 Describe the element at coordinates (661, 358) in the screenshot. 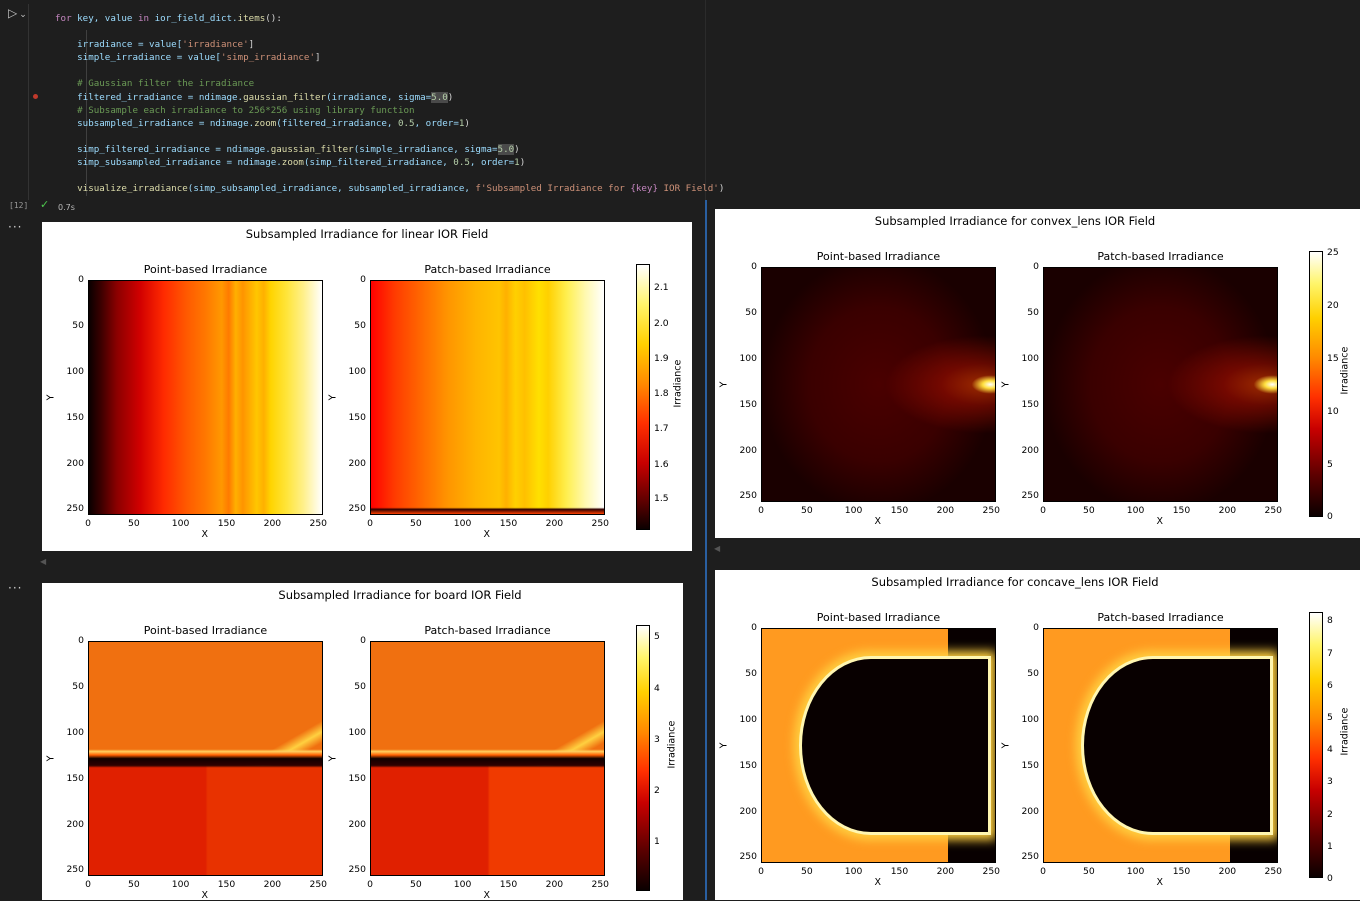

I see `cbar-tick: 1.9` at that location.